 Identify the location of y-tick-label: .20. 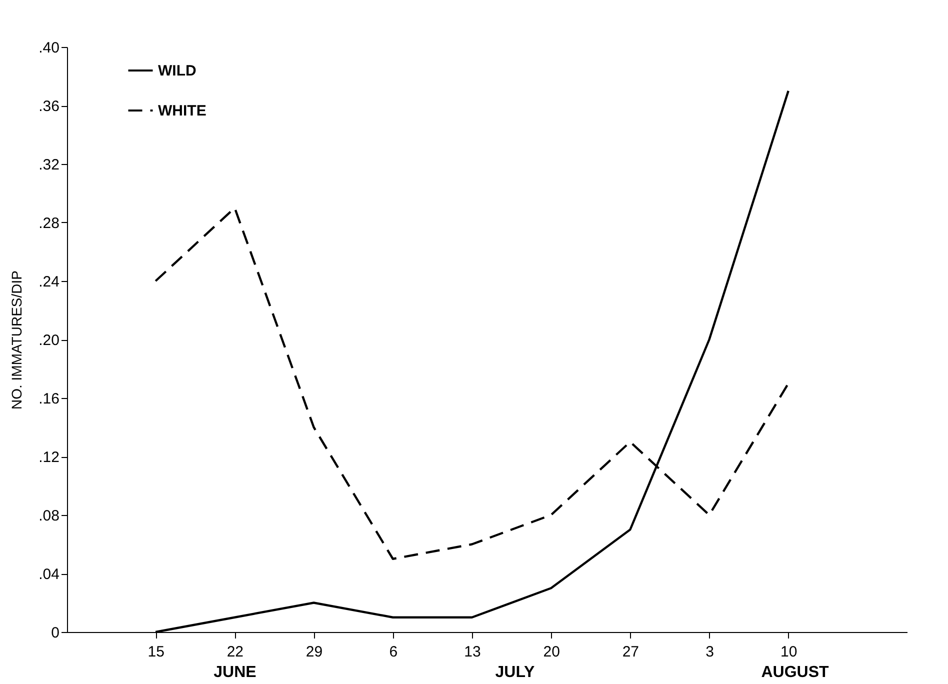
(49, 340).